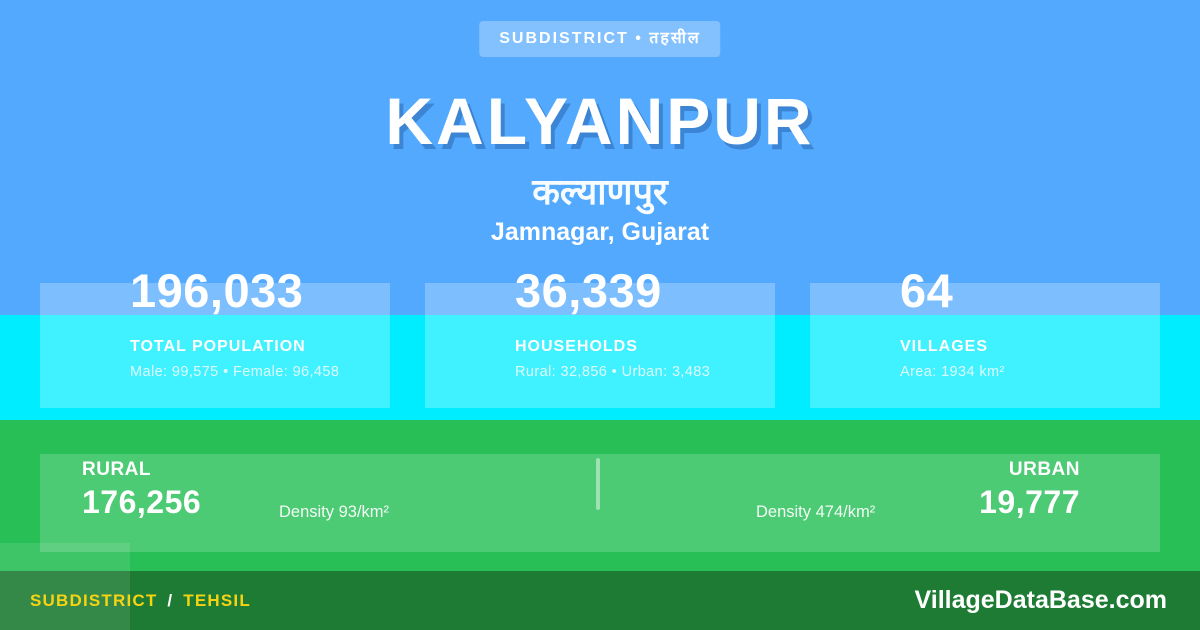  Describe the element at coordinates (1044, 469) in the screenshot. I see `urban-label: URBAN` at that location.